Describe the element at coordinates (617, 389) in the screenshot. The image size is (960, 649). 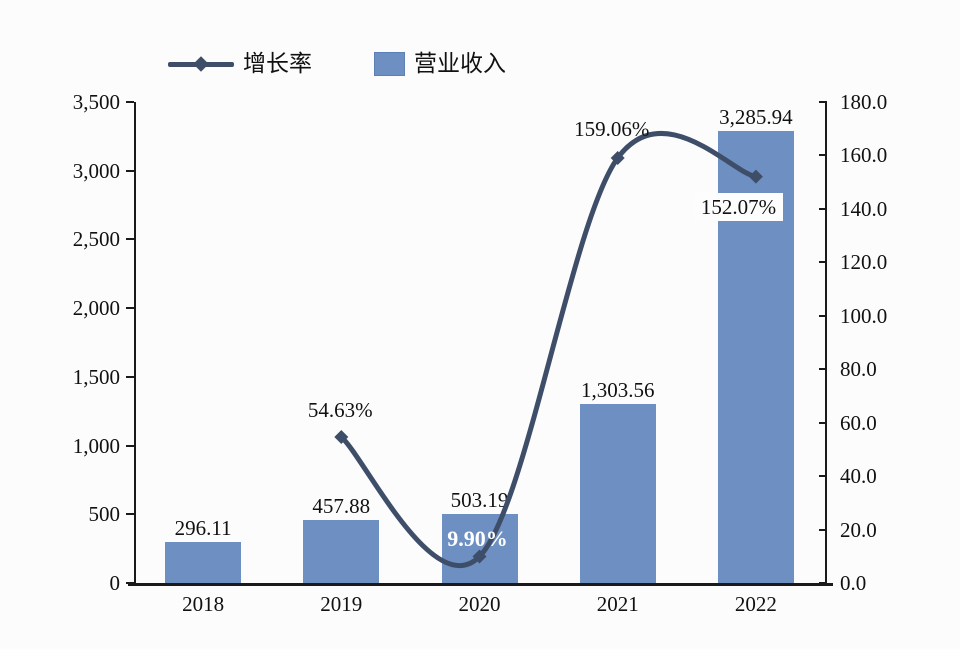
I see `bar-value-label: 1,303.56` at that location.